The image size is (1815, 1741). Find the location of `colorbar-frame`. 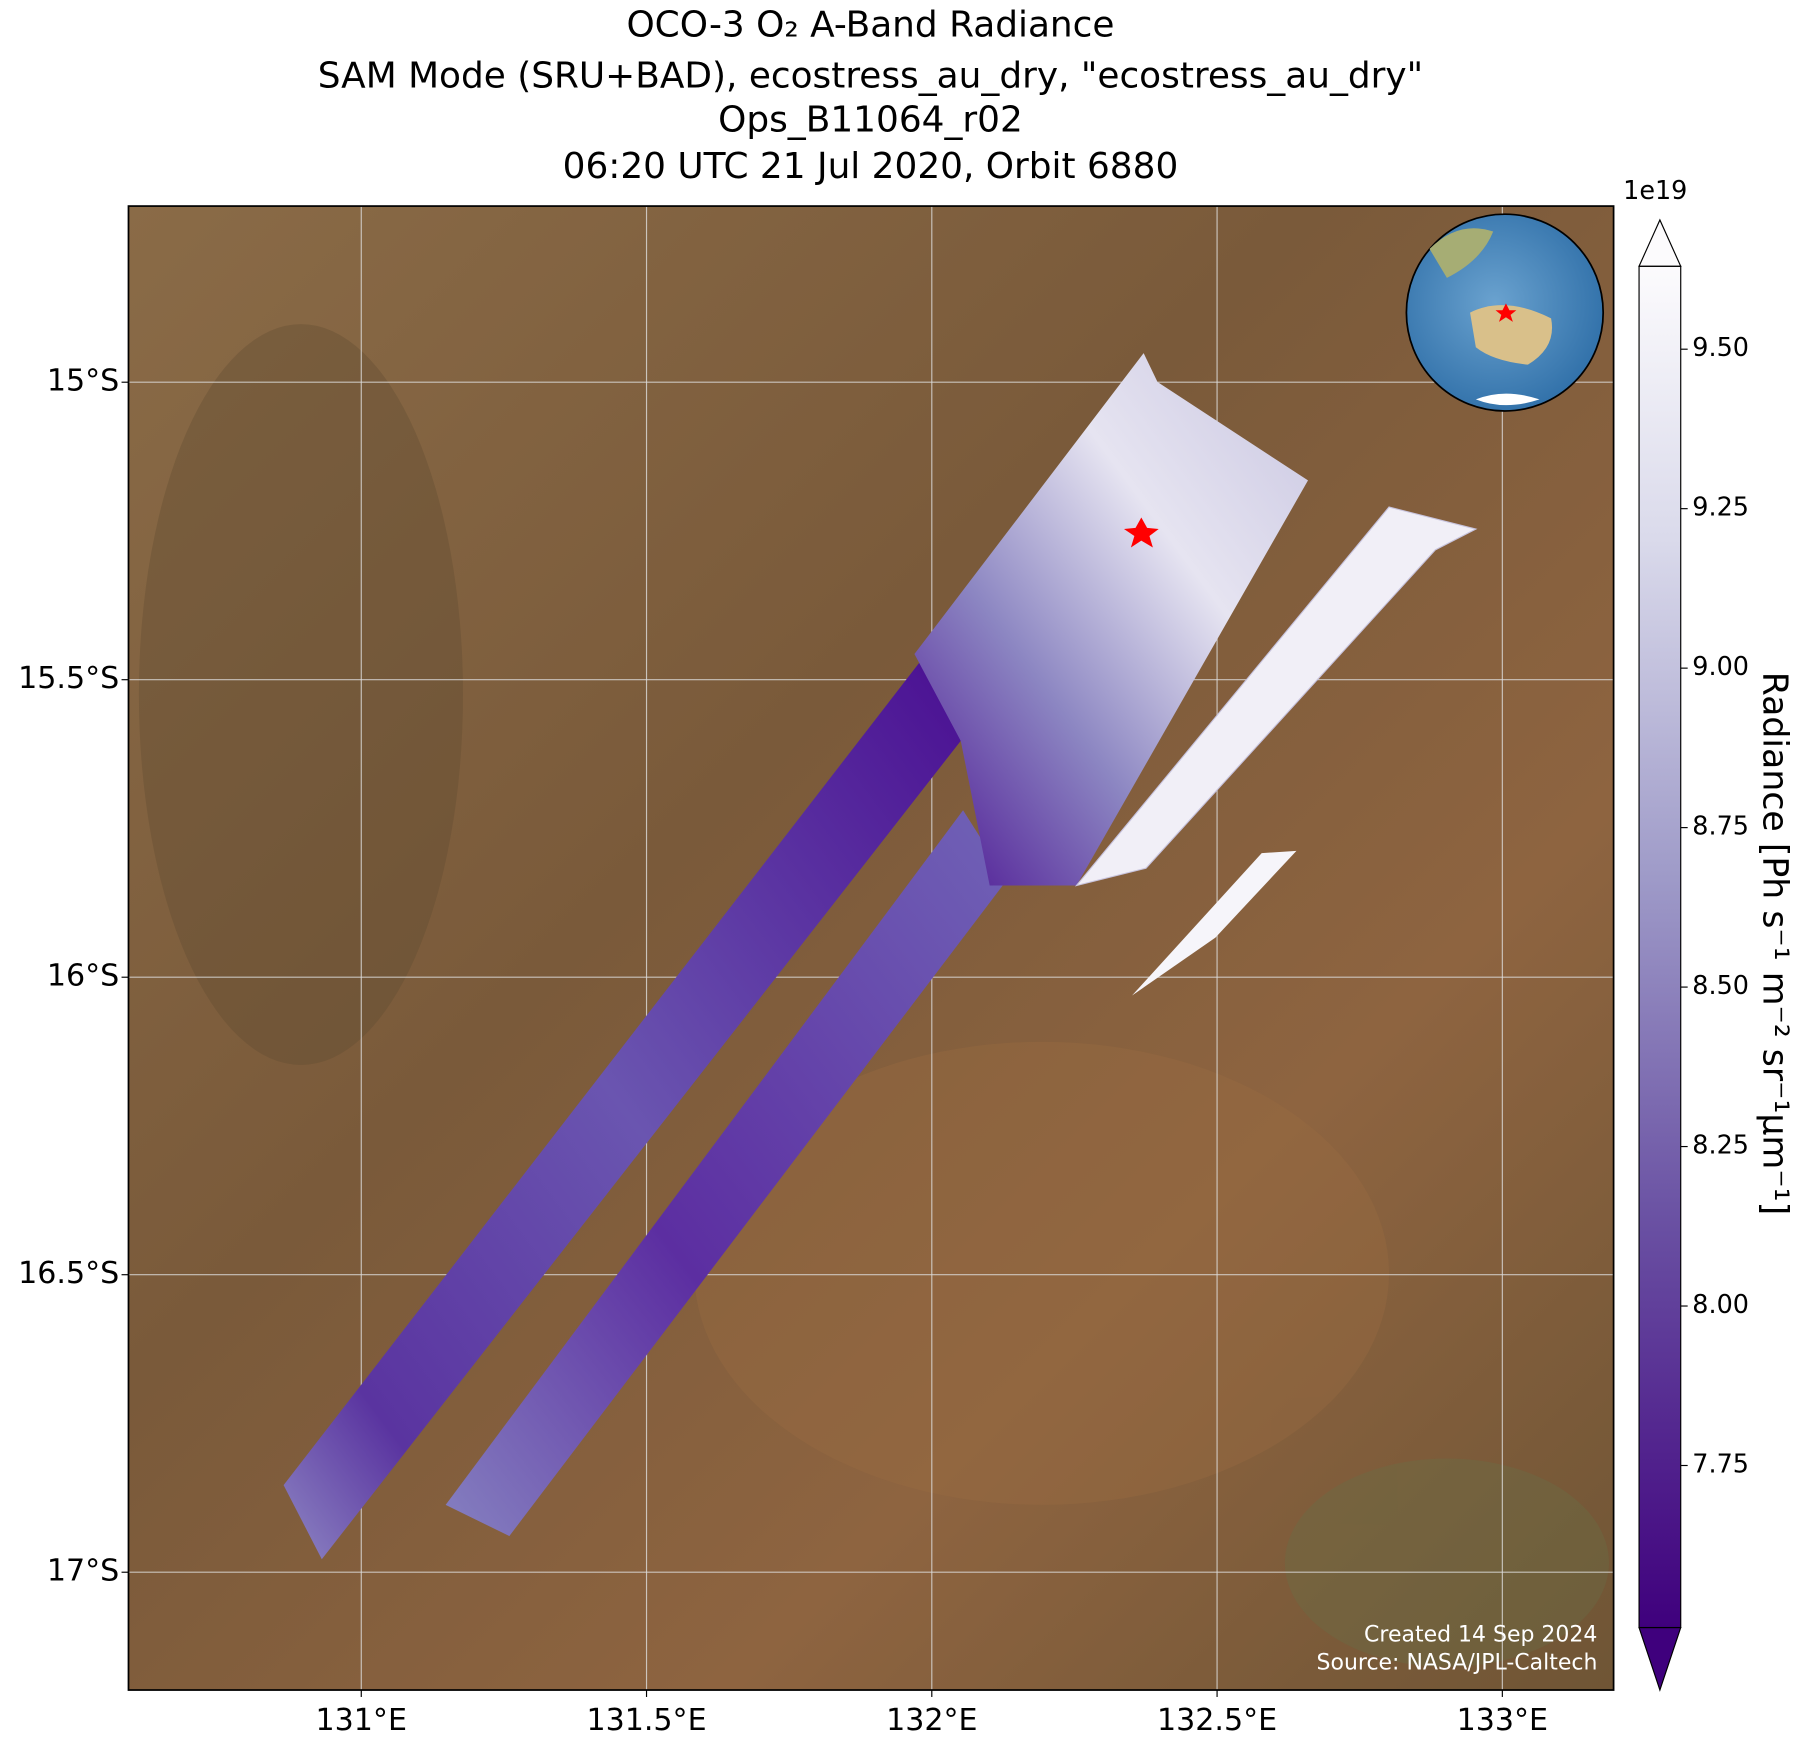

colorbar-frame is located at coordinates (1660, 947).